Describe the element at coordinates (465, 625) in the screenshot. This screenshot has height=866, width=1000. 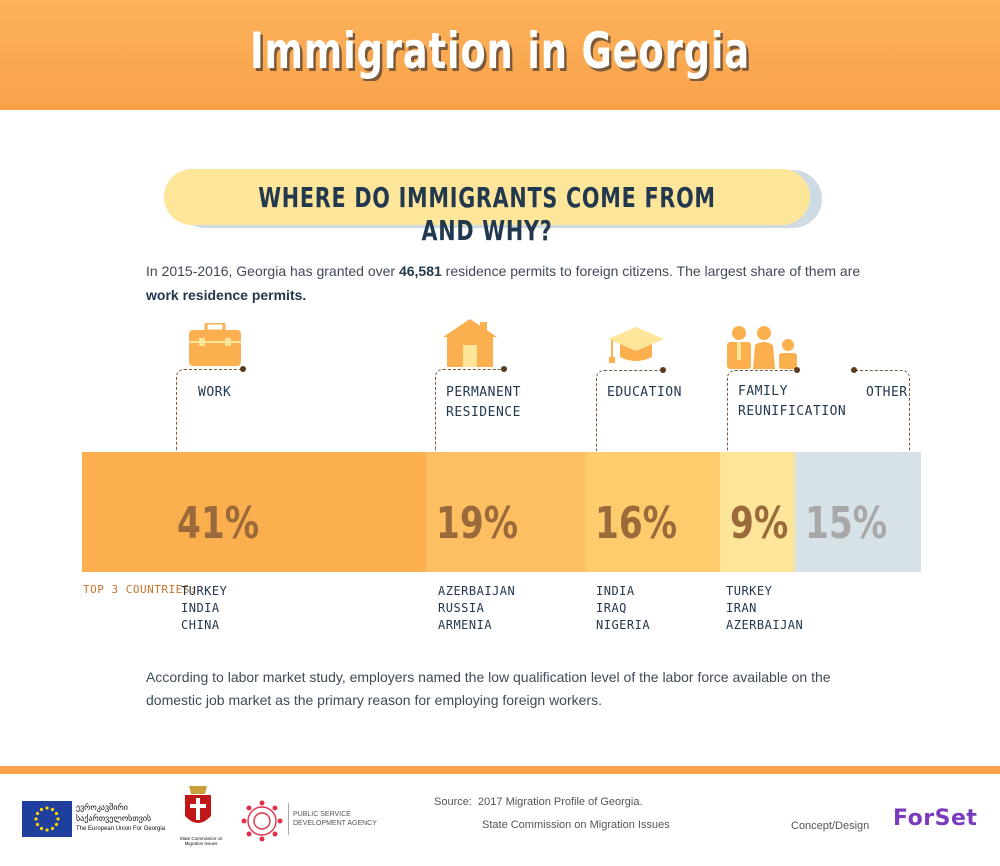
I see `country-item: ARMENIA` at that location.